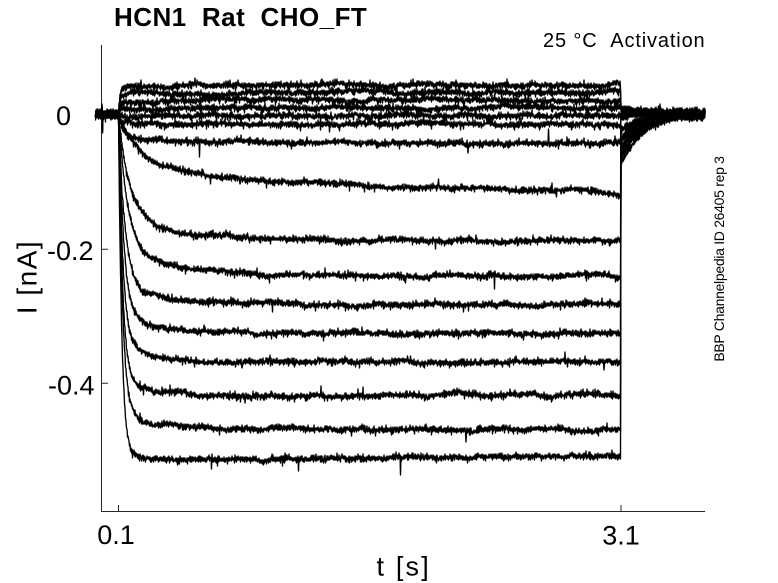 The width and height of the screenshot is (778, 583). I want to click on svg-text:BBP Channelpedia ID 26405 rep: BBP Channelpedia ID 26405 rep 3, so click(719, 259).